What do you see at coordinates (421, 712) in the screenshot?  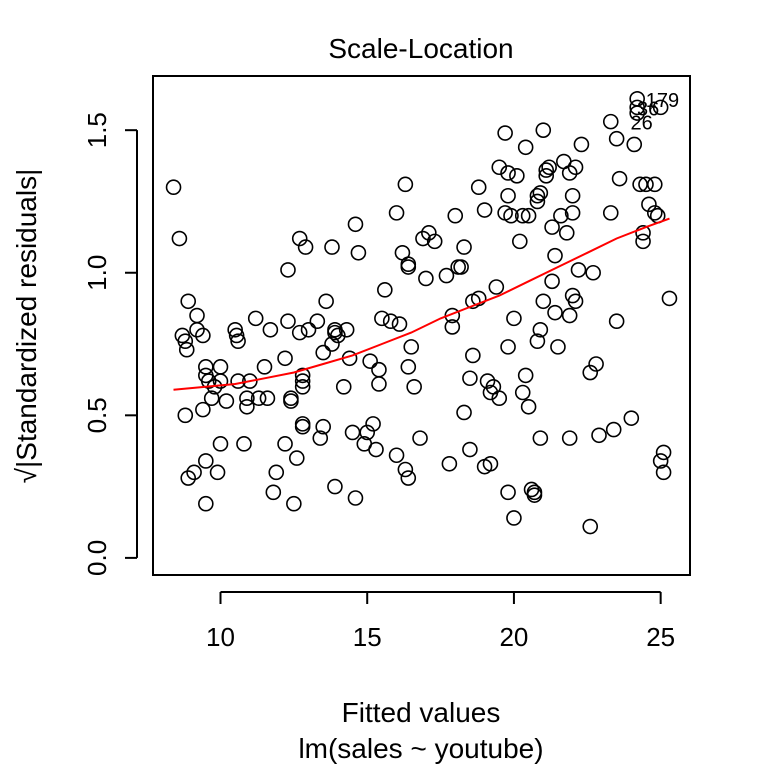 I see `x-axis-label: Fitted values` at bounding box center [421, 712].